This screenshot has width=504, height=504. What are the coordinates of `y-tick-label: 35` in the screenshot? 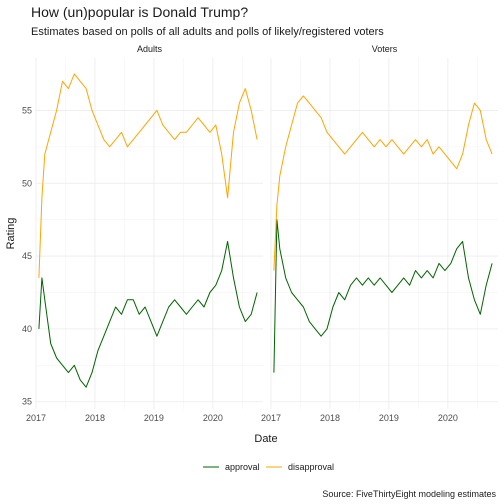 It's located at (27, 402).